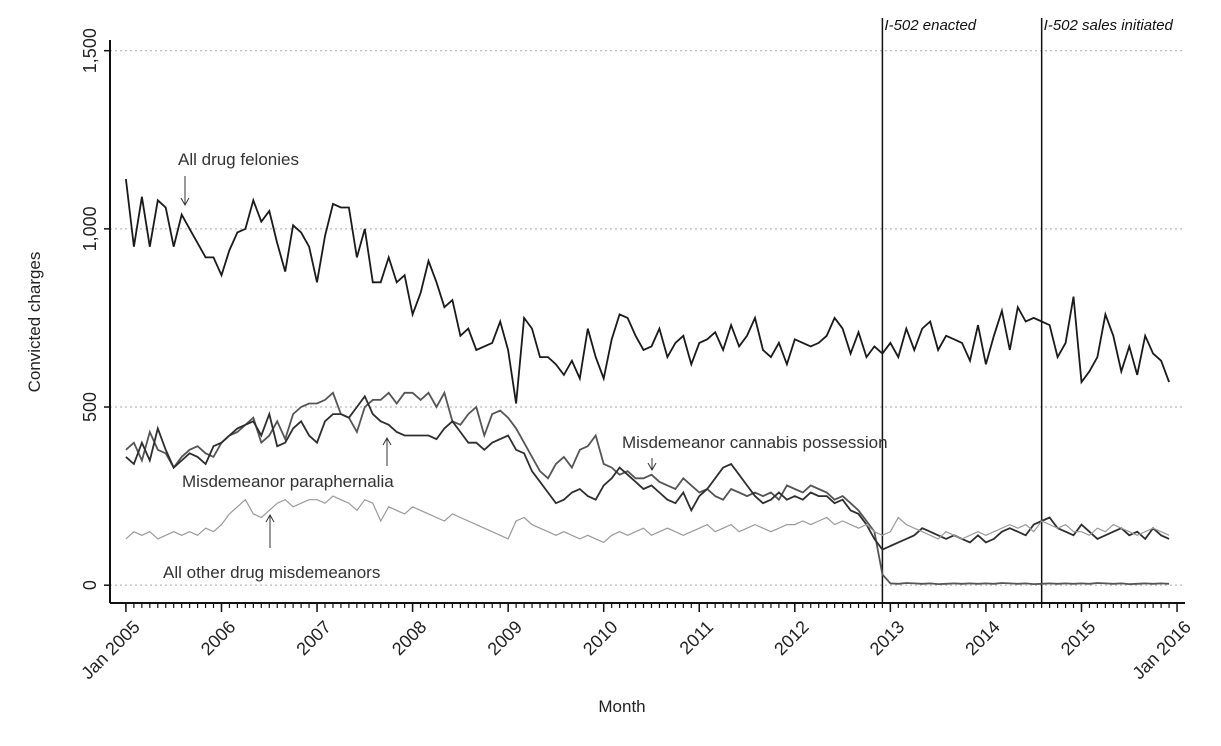 The height and width of the screenshot is (746, 1221). Describe the element at coordinates (90, 407) in the screenshot. I see `y-tick-label: 500` at that location.